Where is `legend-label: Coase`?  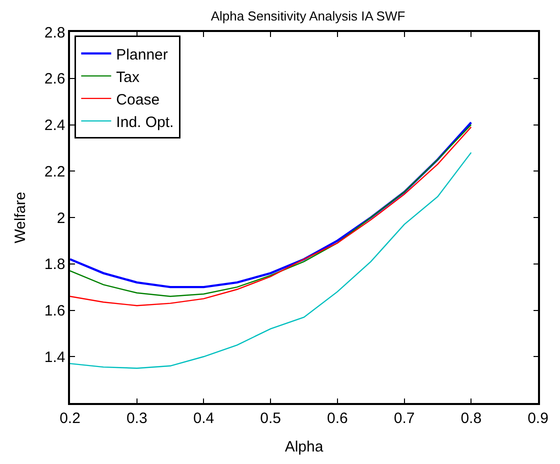
legend-label: Coase is located at coordinates (138, 99).